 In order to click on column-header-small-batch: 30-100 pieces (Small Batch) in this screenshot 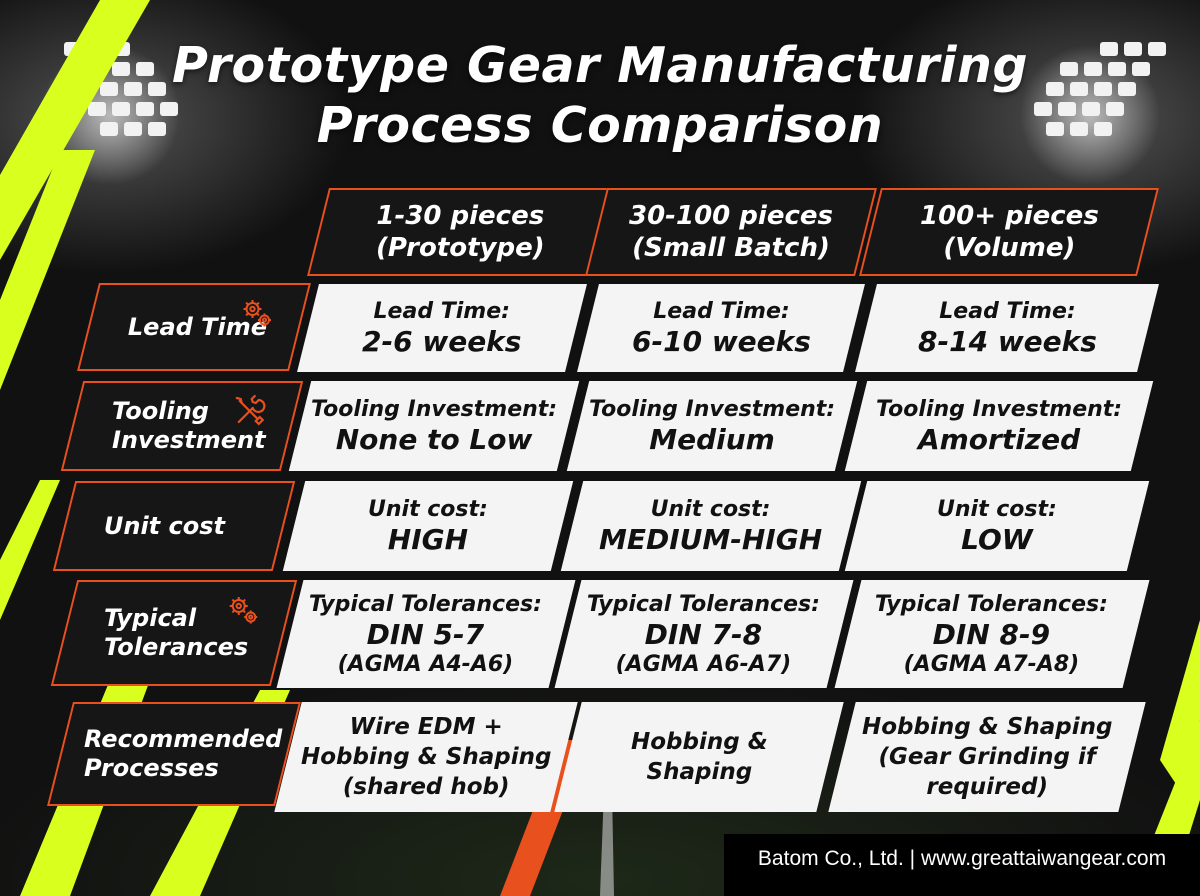, I will do `click(731, 232)`.